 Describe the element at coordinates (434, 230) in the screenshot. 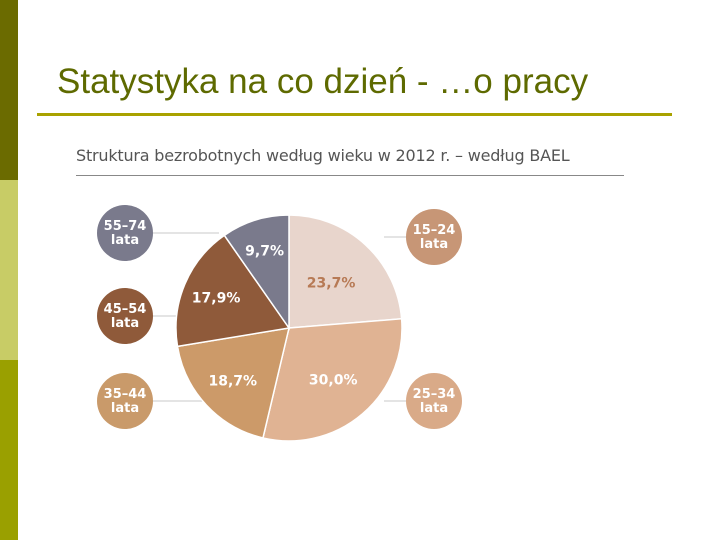

I see `category-label: 15–24` at that location.